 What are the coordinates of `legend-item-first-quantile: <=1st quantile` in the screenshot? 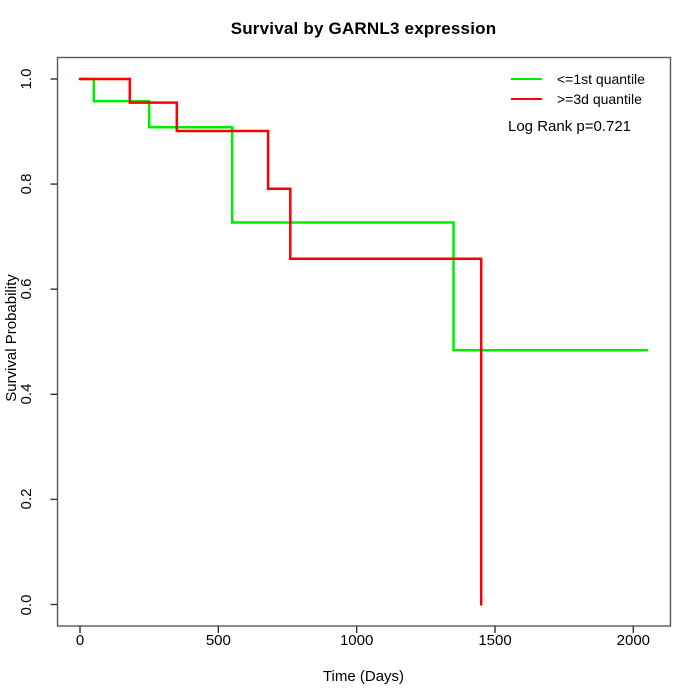 It's located at (578, 79).